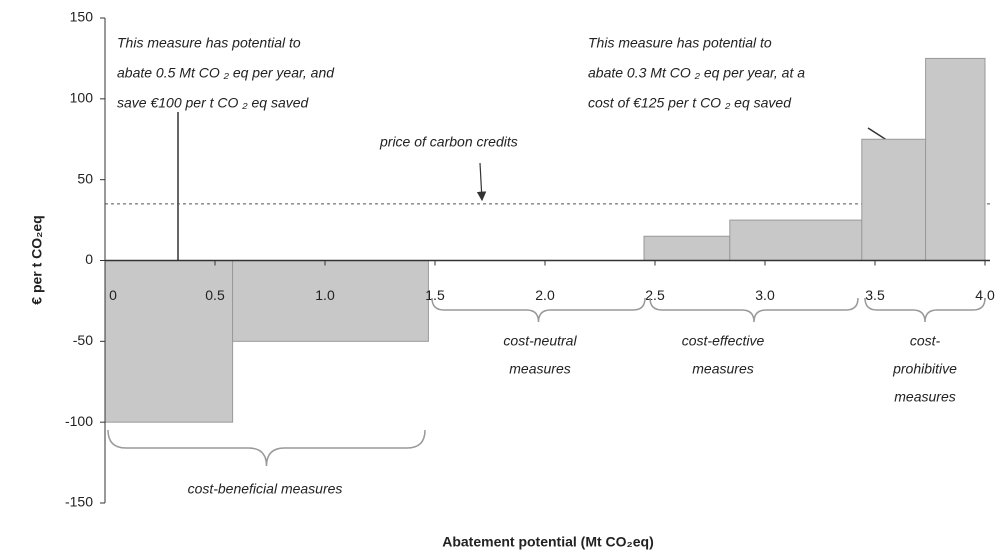 The height and width of the screenshot is (556, 995). I want to click on y-tick-label: 150, so click(82, 17).